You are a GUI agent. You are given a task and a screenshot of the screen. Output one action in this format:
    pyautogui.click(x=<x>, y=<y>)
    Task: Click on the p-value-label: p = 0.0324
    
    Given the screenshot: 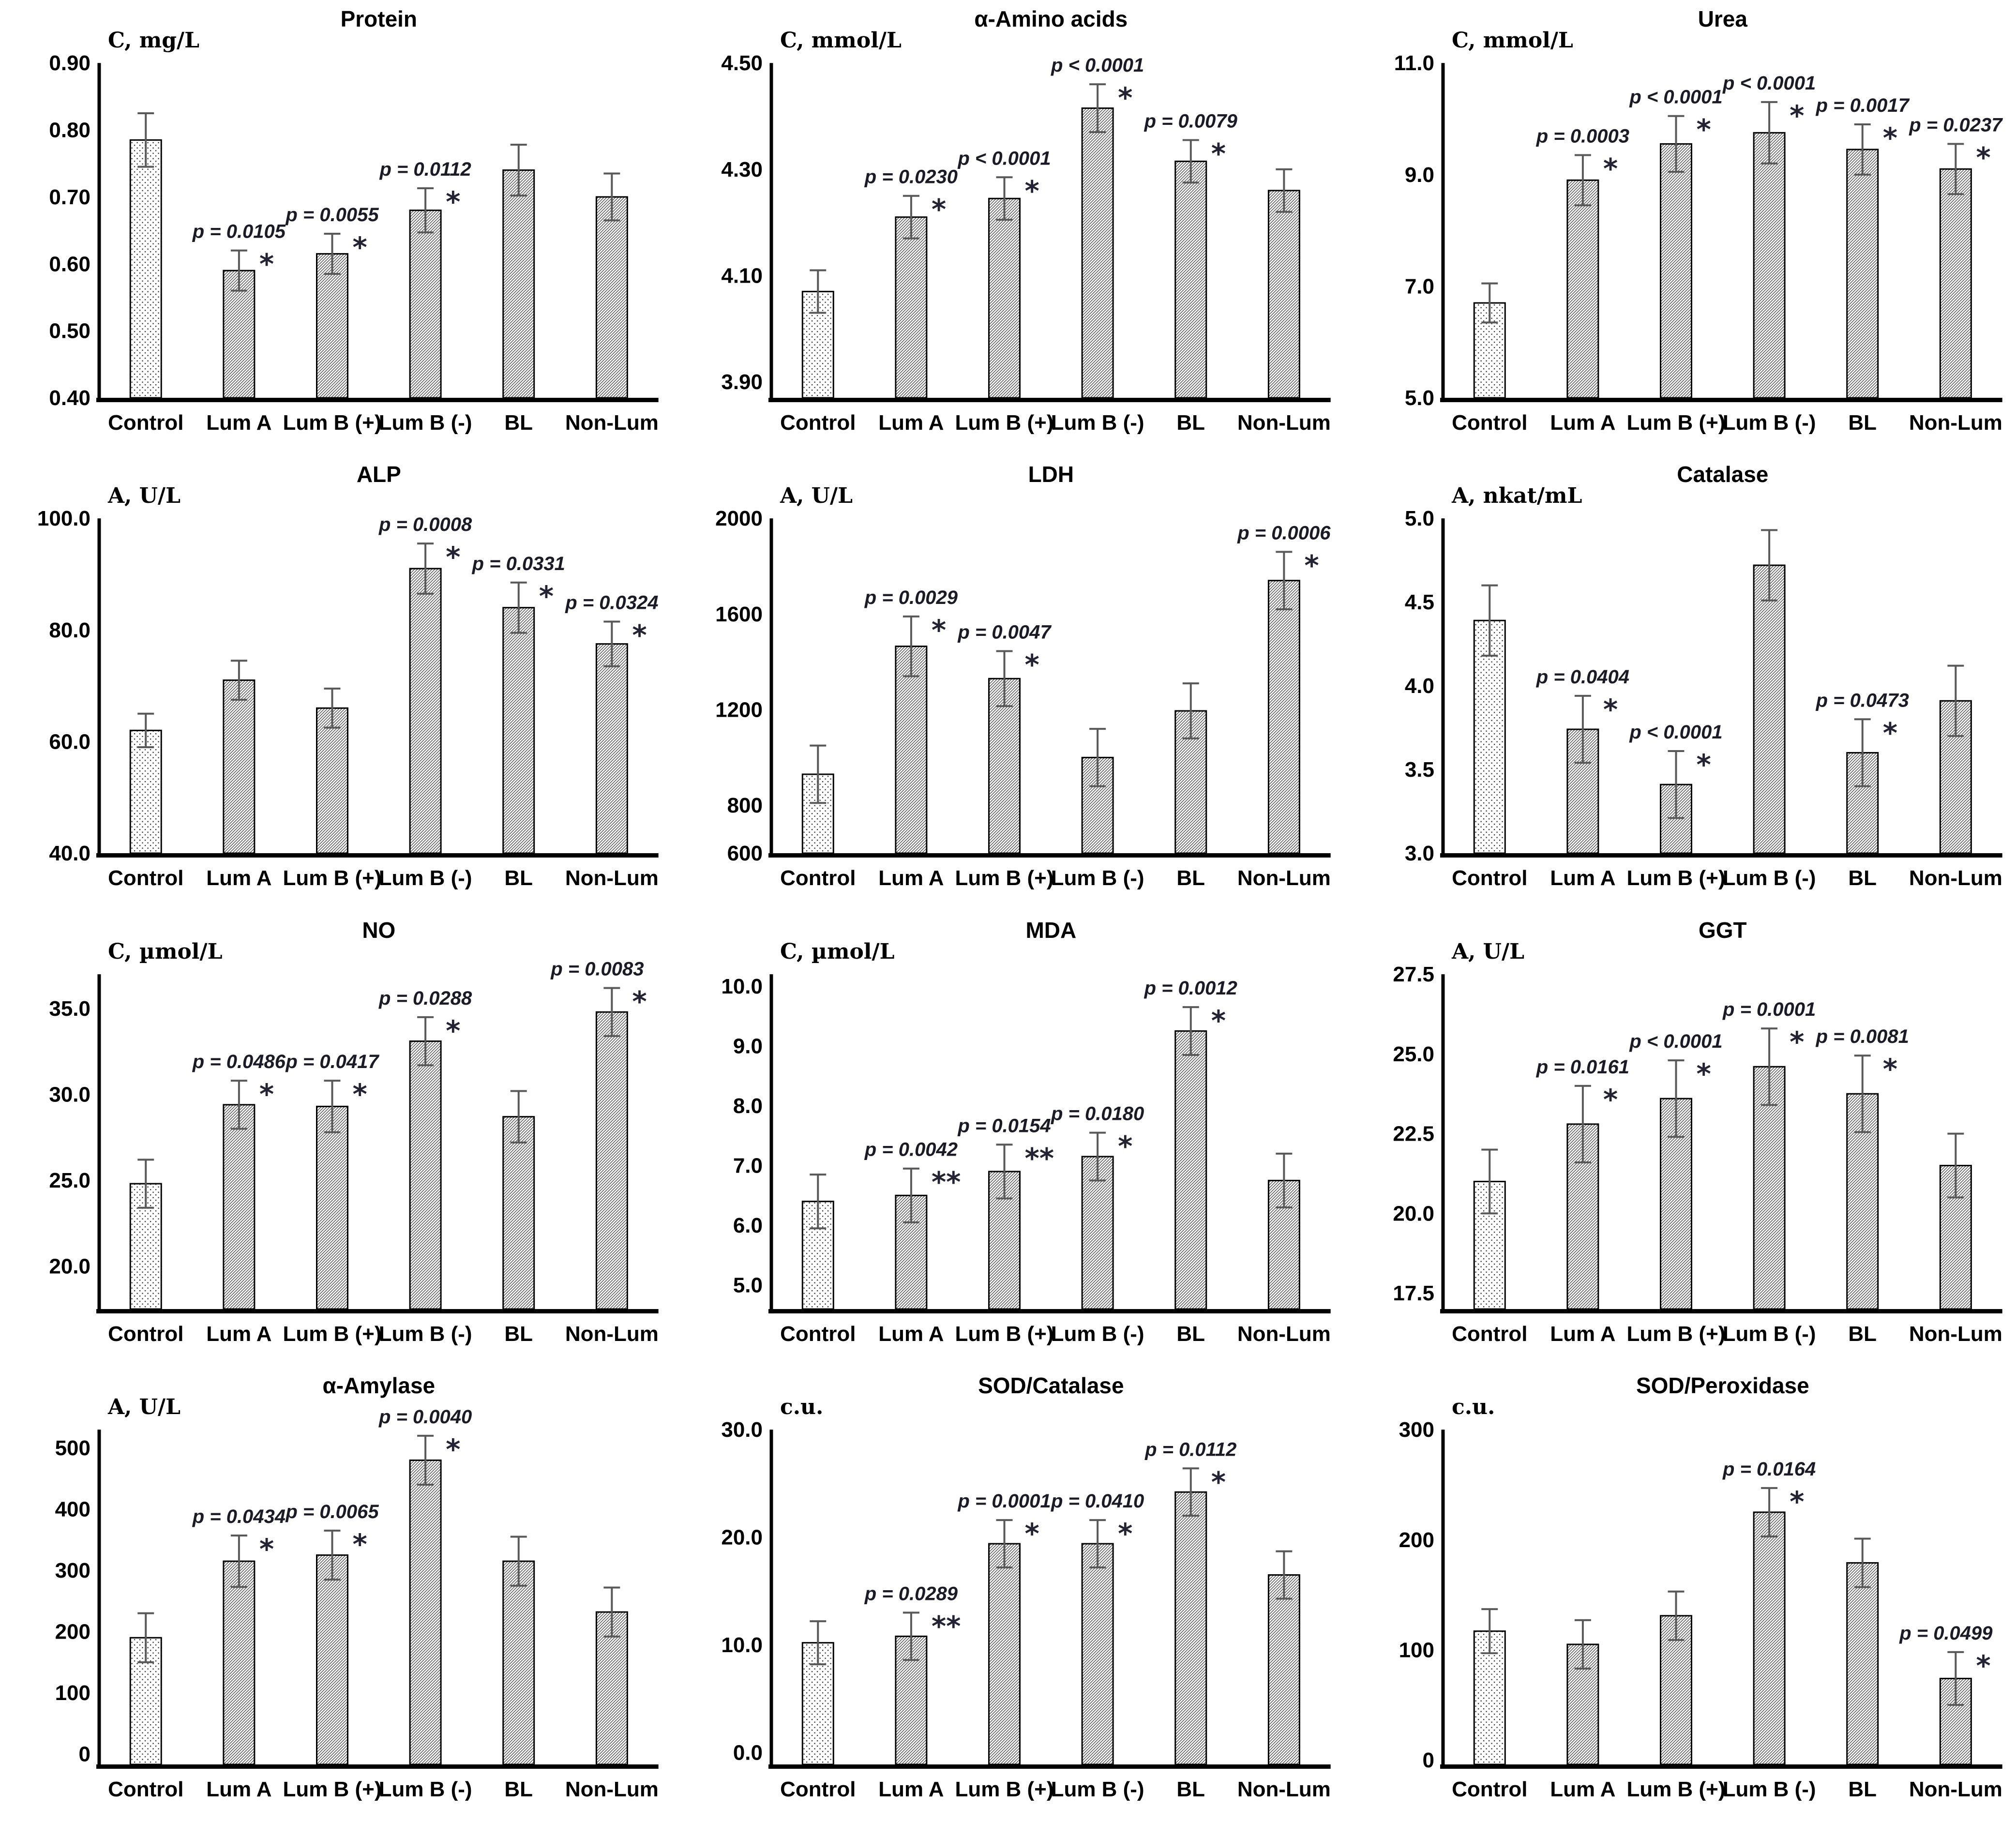 What is the action you would take?
    pyautogui.click(x=611, y=603)
    